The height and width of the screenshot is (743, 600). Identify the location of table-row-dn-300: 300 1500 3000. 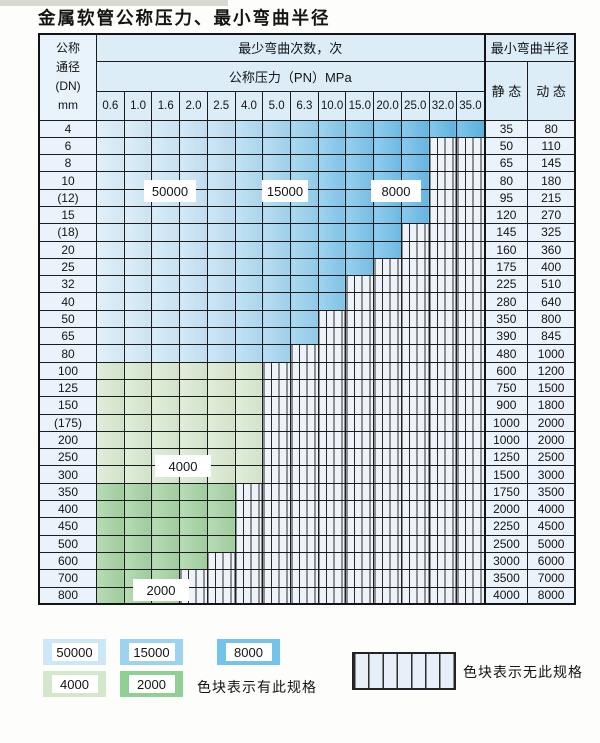
(307, 474).